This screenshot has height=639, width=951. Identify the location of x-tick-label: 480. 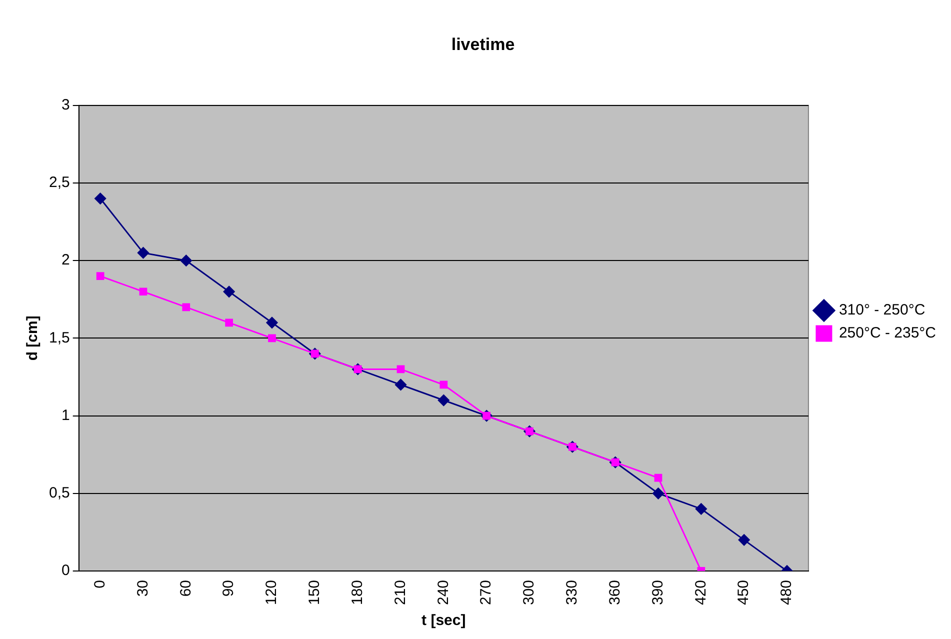
(787, 593).